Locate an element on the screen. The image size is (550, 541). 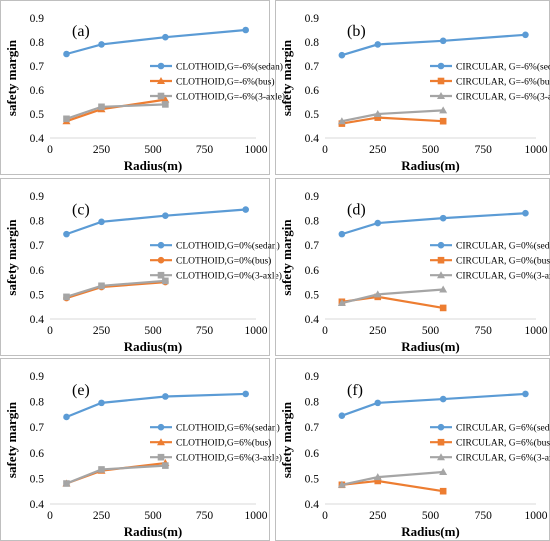
panel-label: (f) is located at coordinates (355, 390).